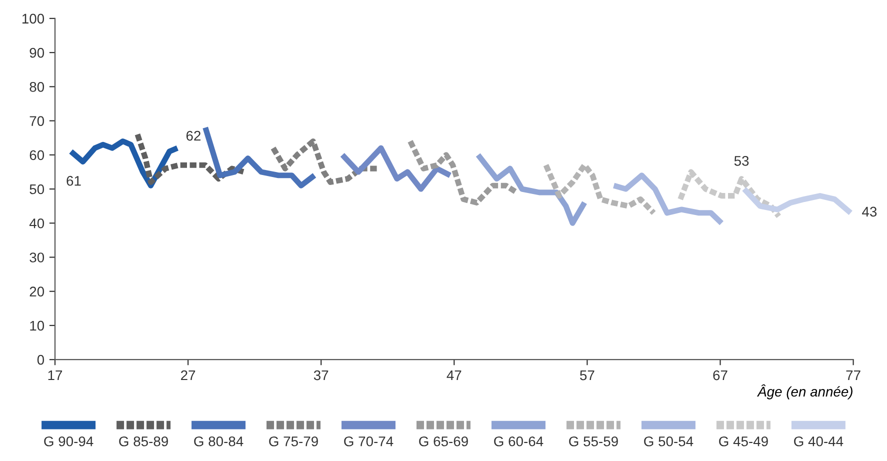 This screenshot has width=887, height=461. Describe the element at coordinates (37, 189) in the screenshot. I see `y-tick-label: 50` at that location.